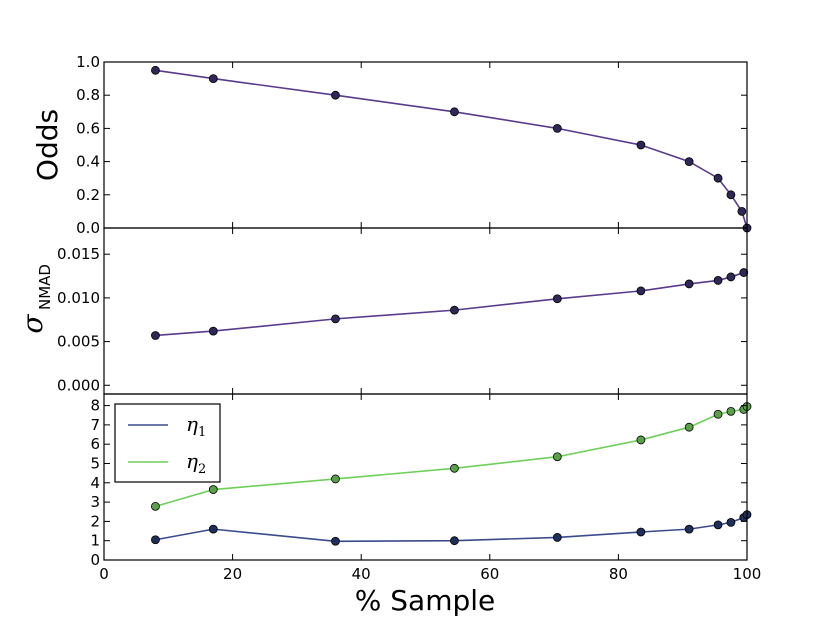 The width and height of the screenshot is (830, 623). Describe the element at coordinates (88, 95) in the screenshot. I see `y-tick-label: 0.8` at that location.